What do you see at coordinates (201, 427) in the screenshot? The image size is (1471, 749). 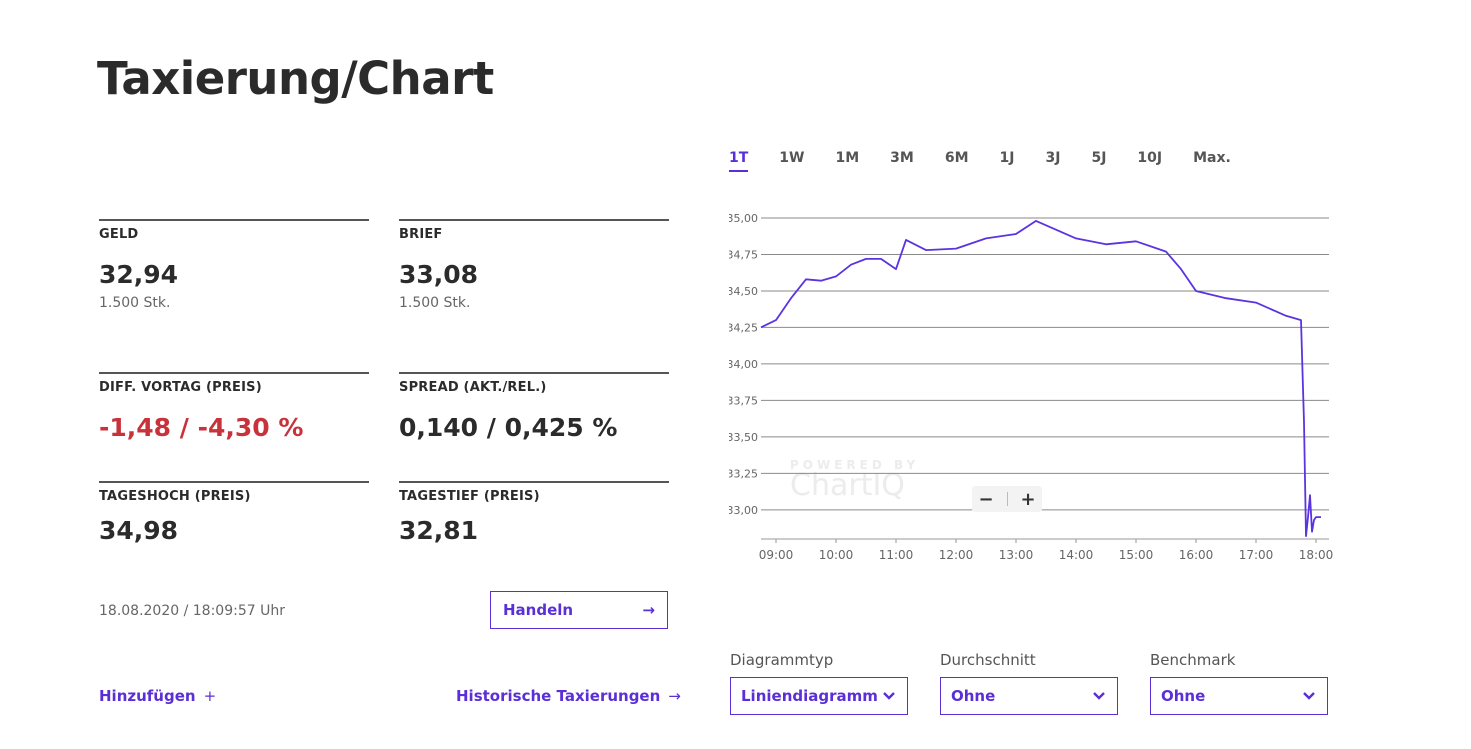 I see `stat-value: -1,48 / -4,30 %` at bounding box center [201, 427].